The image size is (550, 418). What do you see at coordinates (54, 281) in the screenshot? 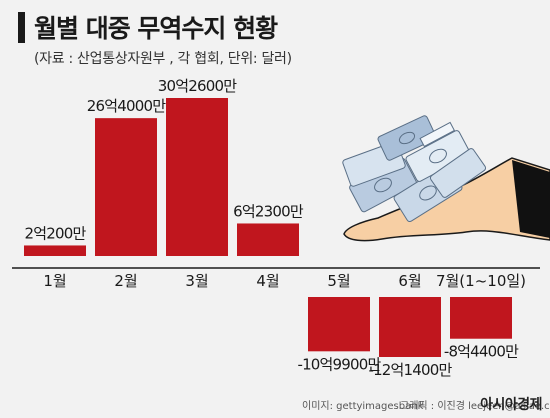
I see `category-label: 1월` at bounding box center [54, 281].